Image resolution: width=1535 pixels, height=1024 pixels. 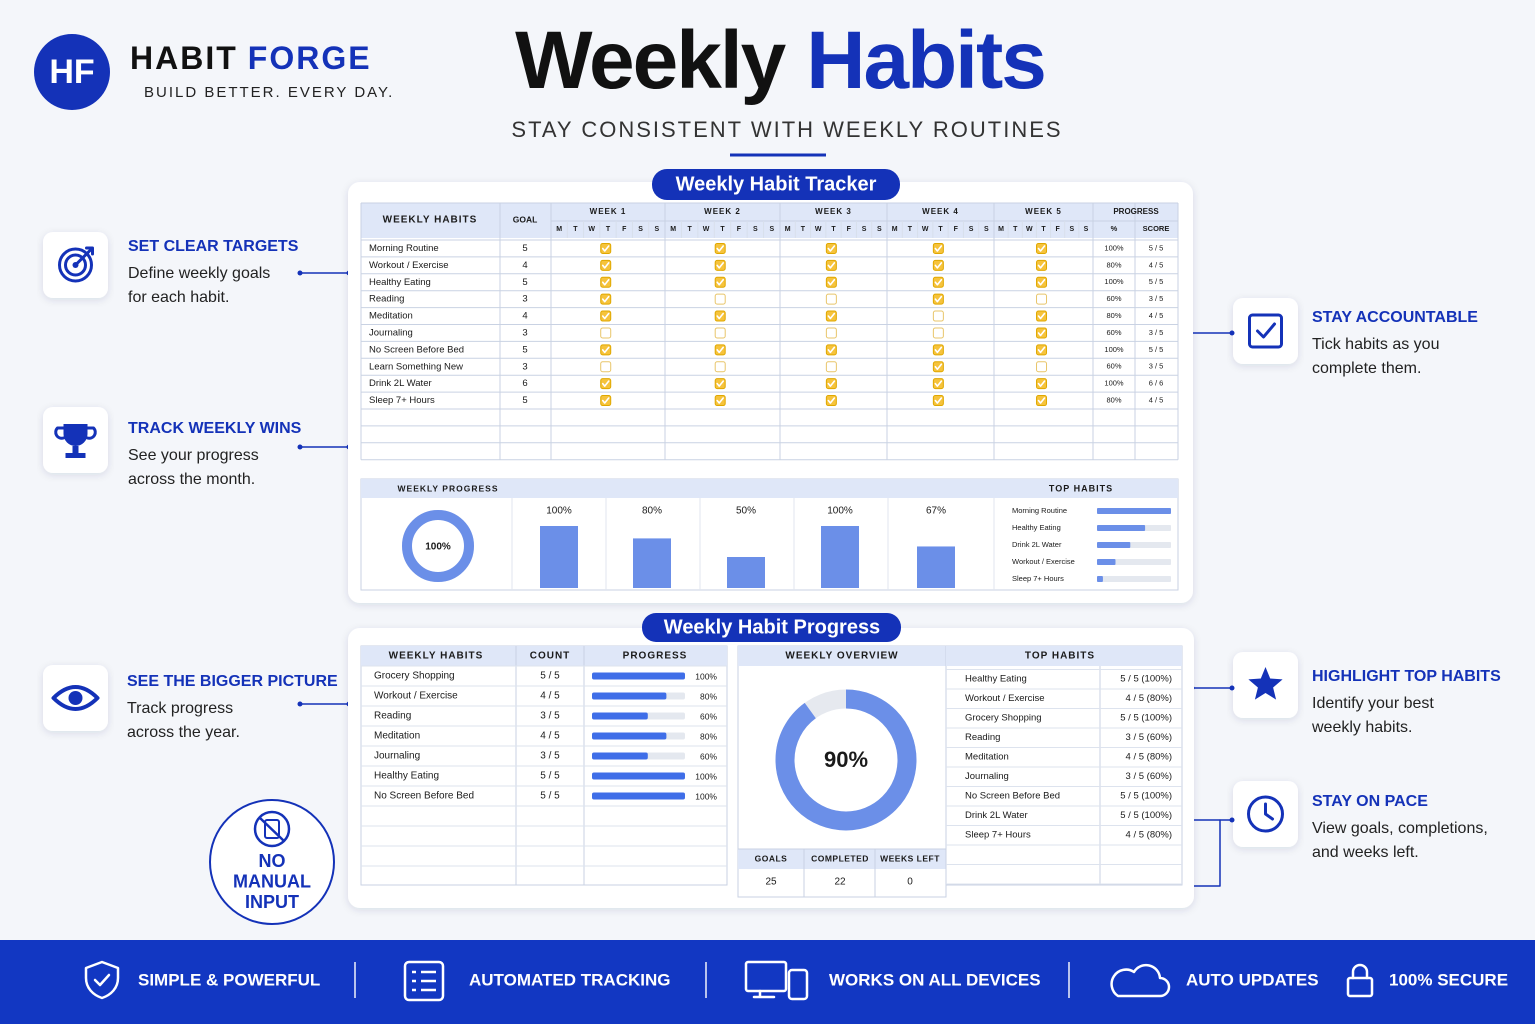 What do you see at coordinates (191, 479) in the screenshot?
I see `feature-text: across the month.` at bounding box center [191, 479].